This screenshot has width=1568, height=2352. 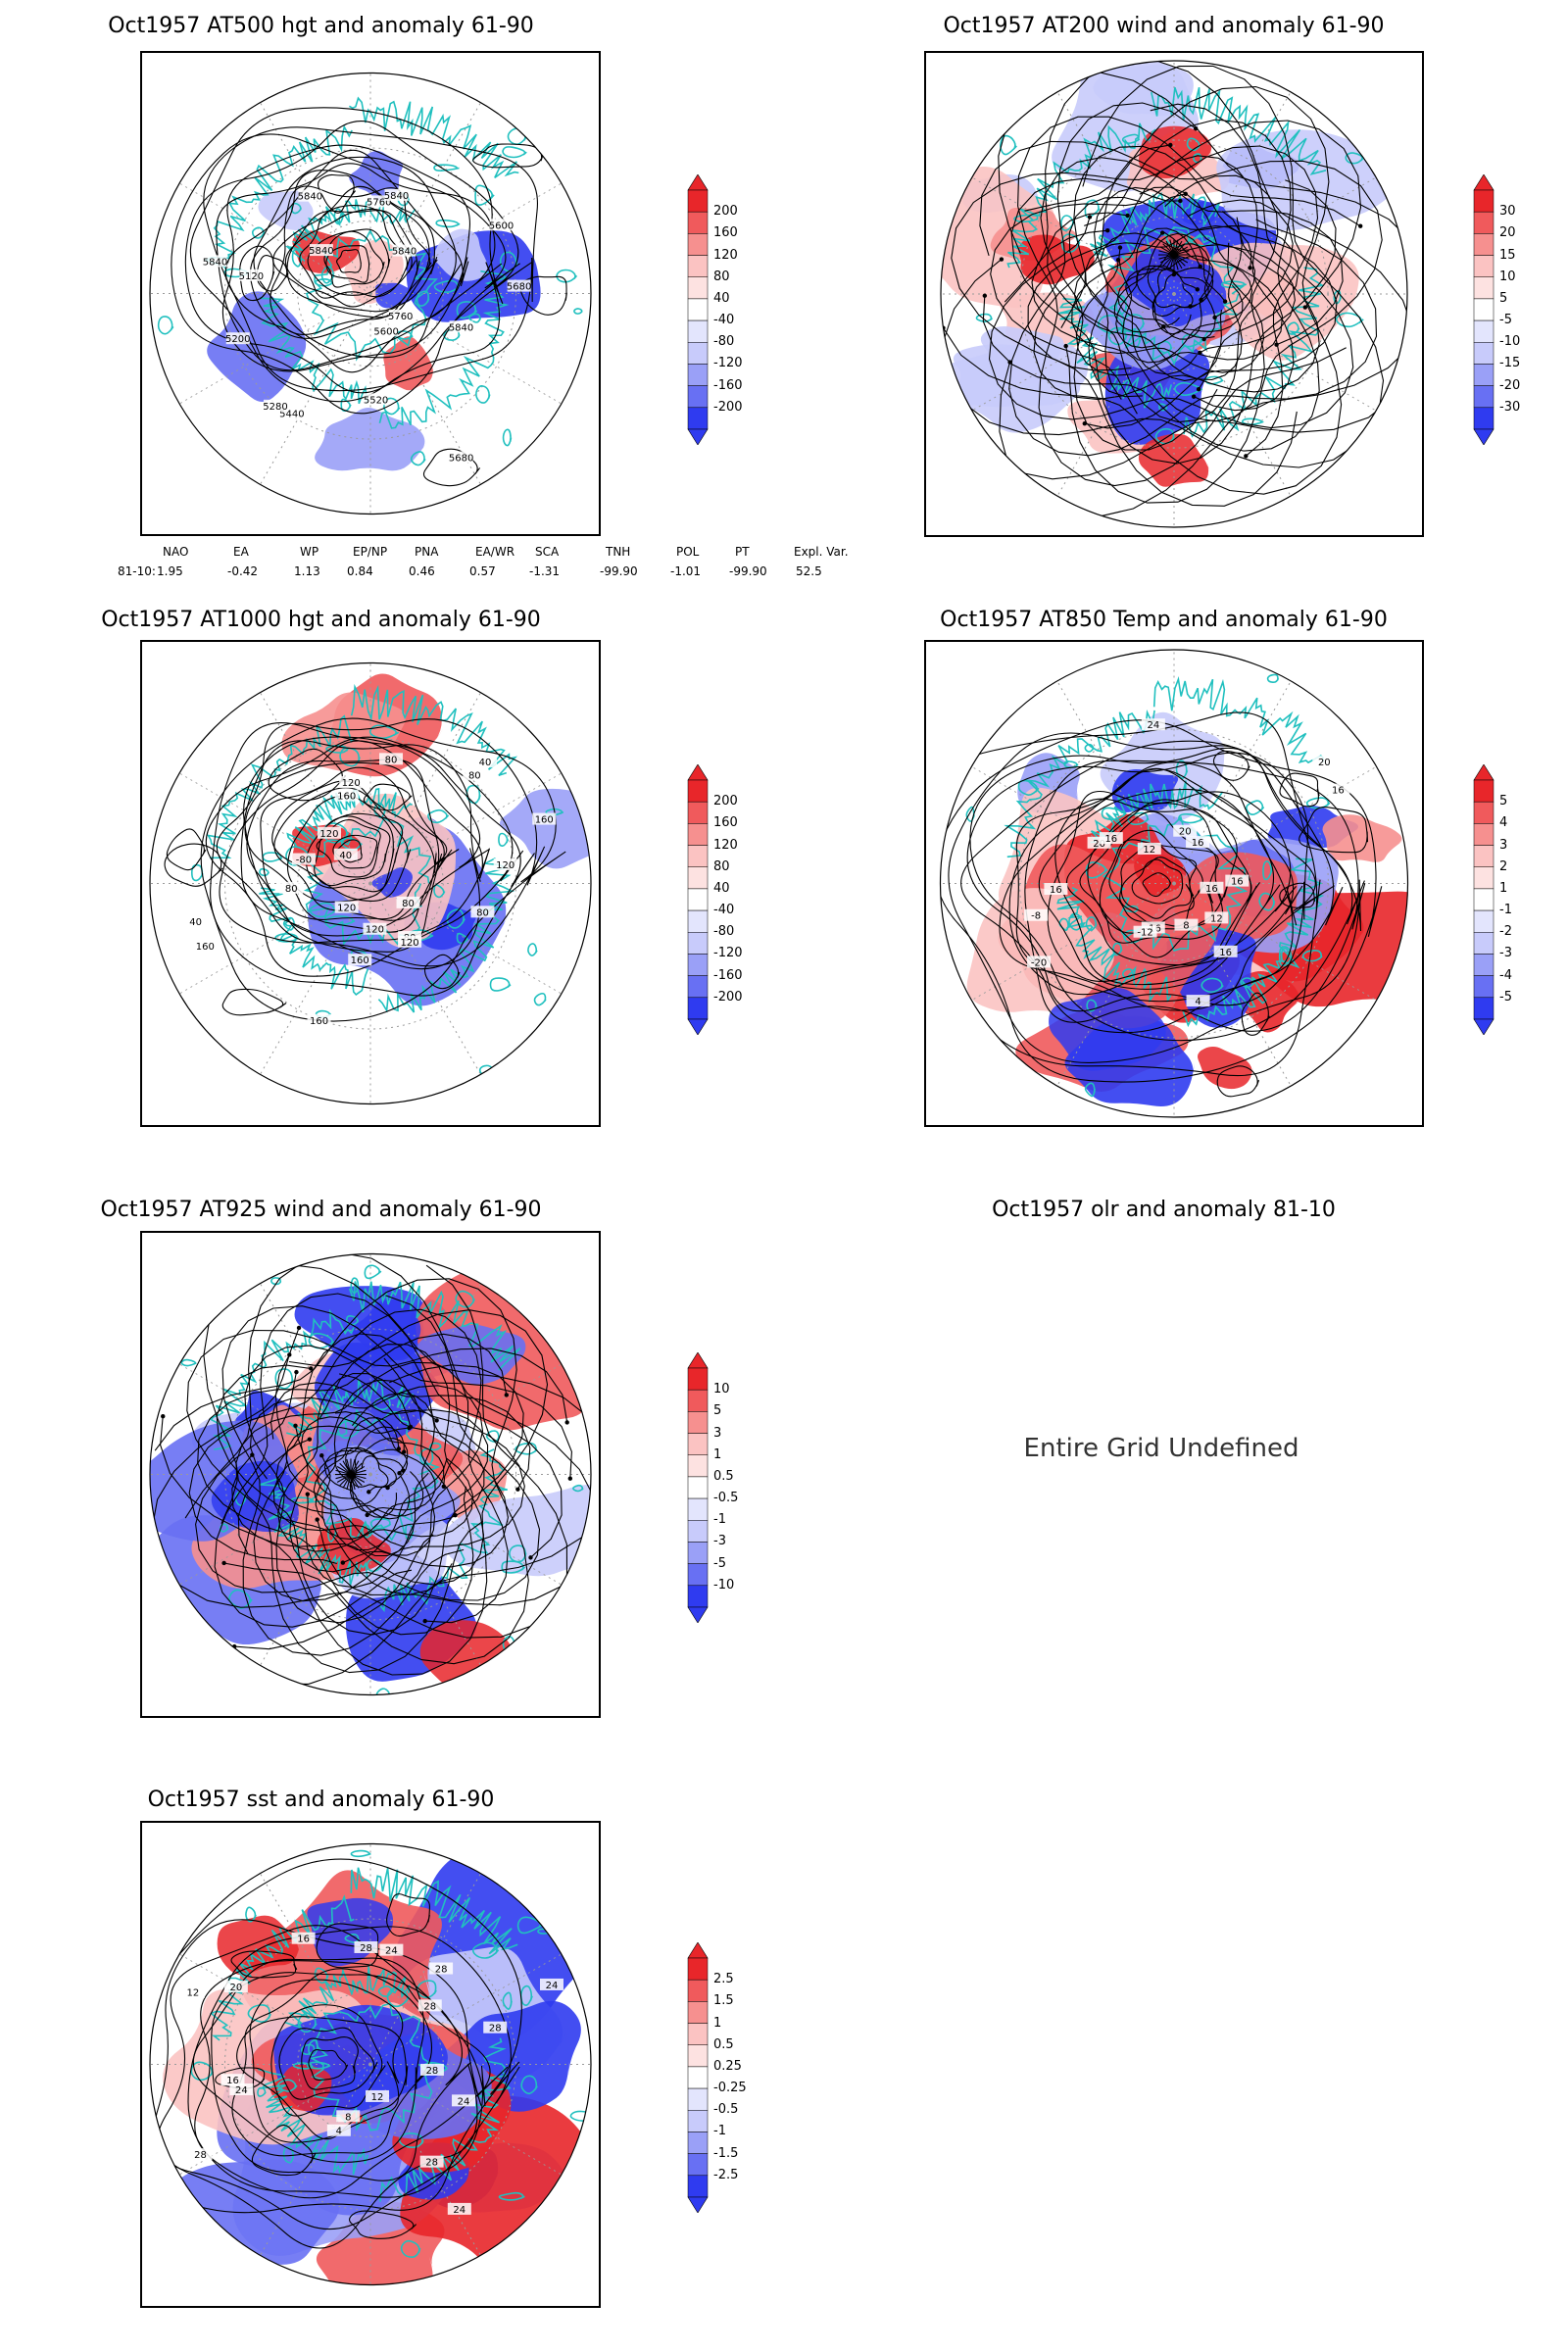 I want to click on colorbar-label: -20, so click(x=1510, y=385).